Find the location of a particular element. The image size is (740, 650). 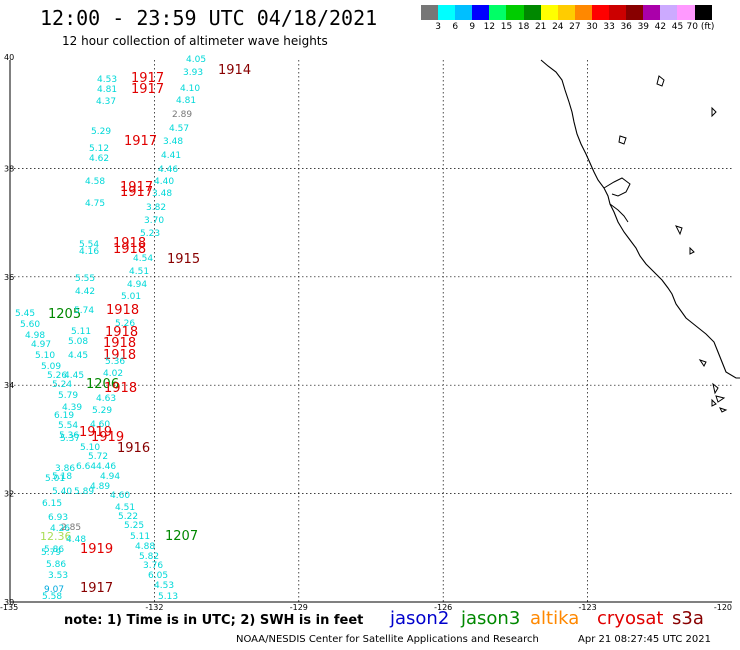

wave-height-label: 4.94 is located at coordinates (137, 285).